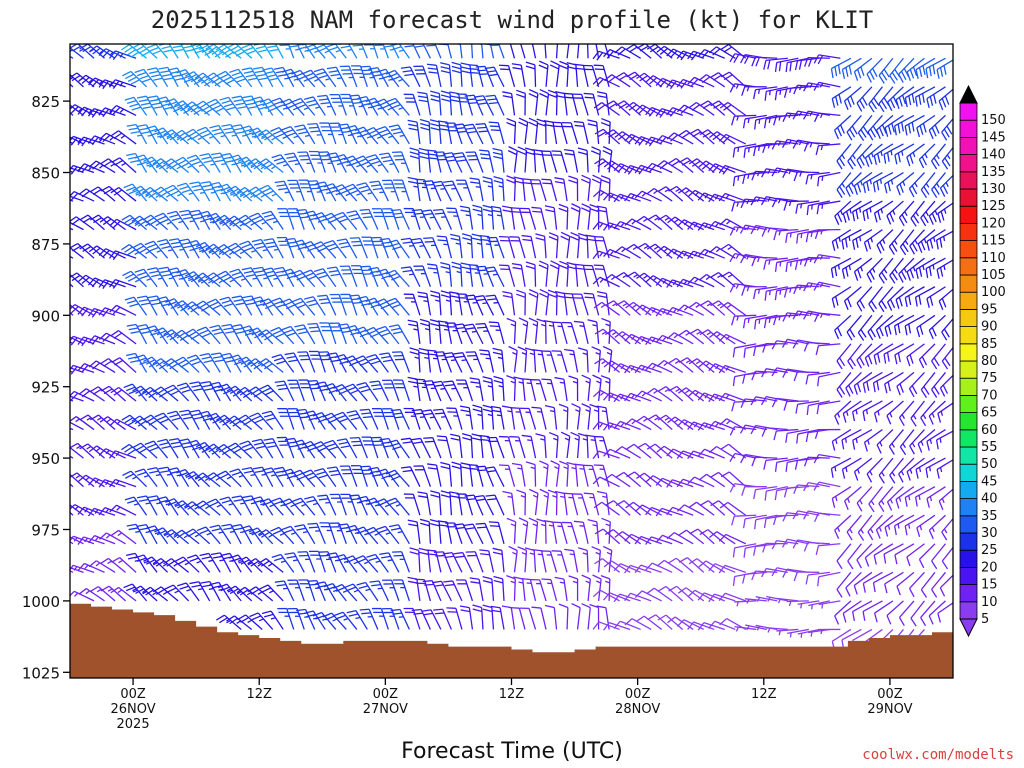 The width and height of the screenshot is (1024, 768). Describe the element at coordinates (989, 550) in the screenshot. I see `colorbar-label: 25` at that location.